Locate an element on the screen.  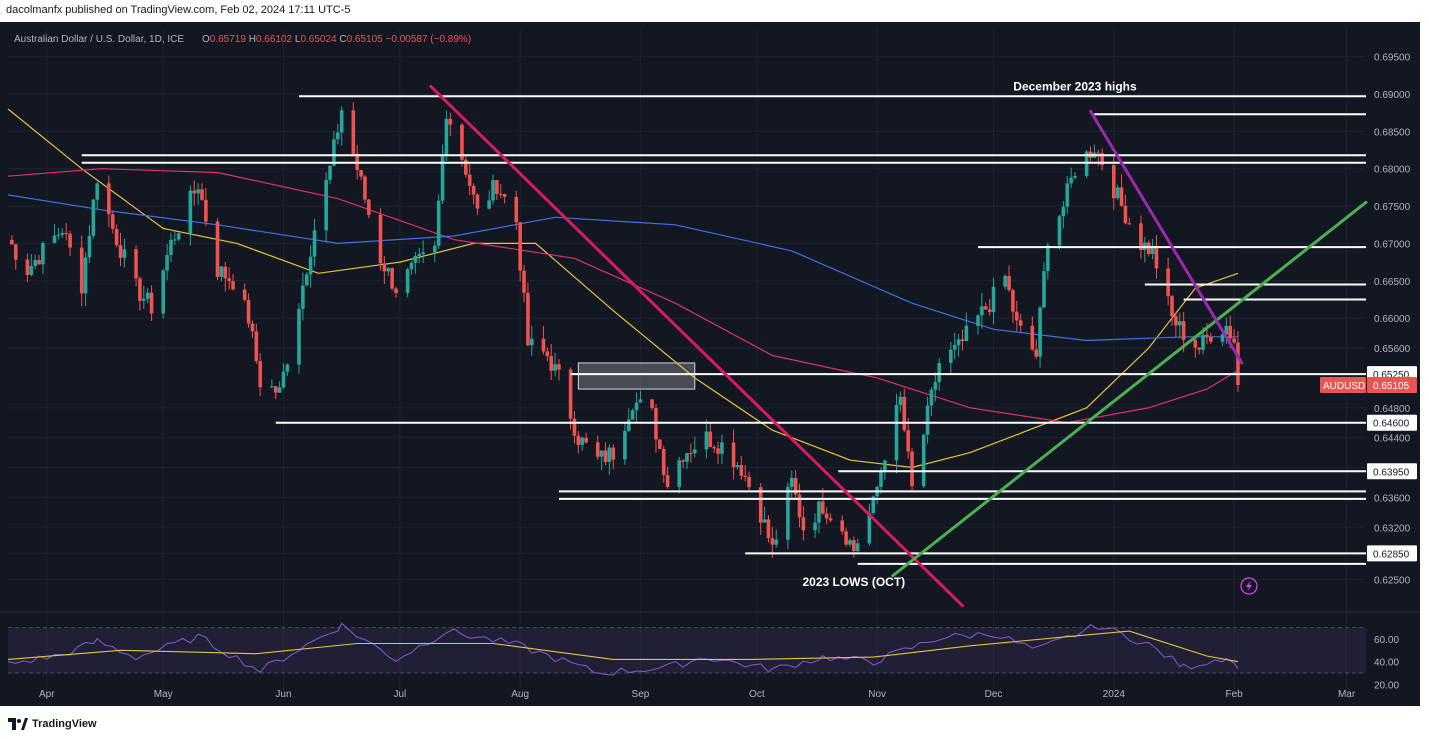
downtrend-2024-trendline is located at coordinates (1166, 237).